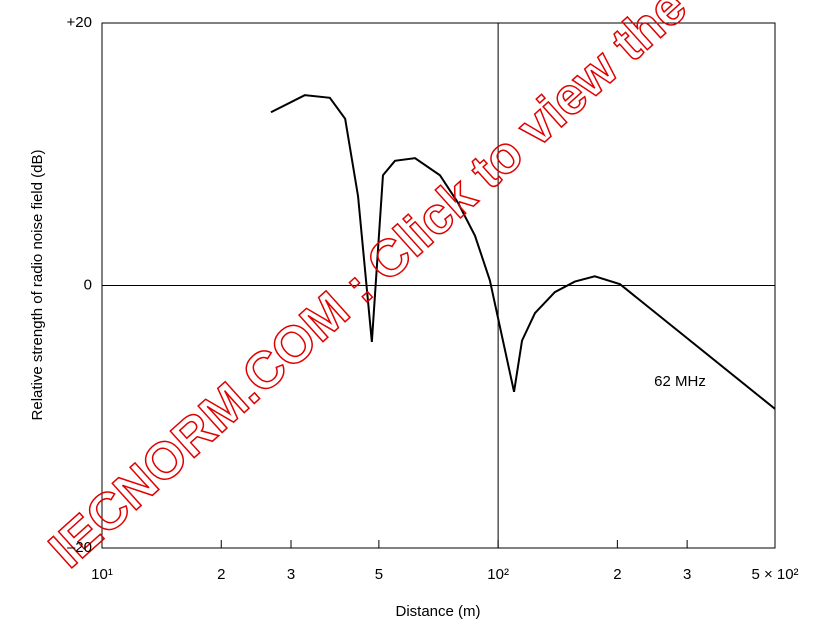  I want to click on y-tick-label: 0, so click(88, 284).